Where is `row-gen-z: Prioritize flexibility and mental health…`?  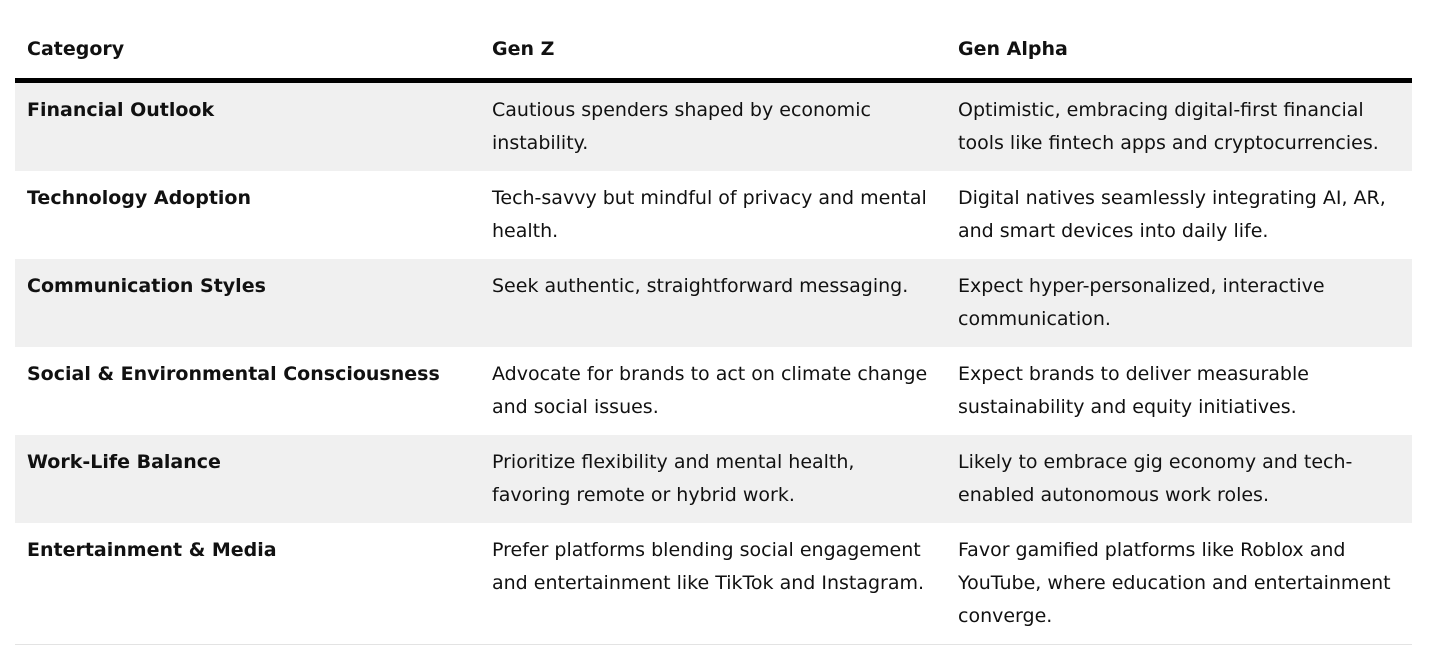
row-gen-z: Prioritize flexibility and mental health… is located at coordinates (713, 479).